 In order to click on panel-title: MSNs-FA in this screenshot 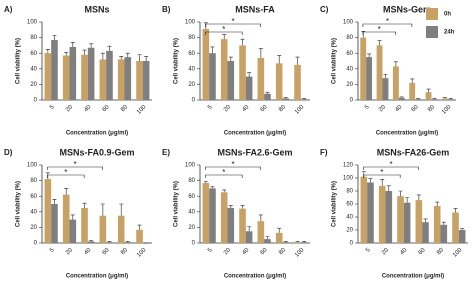, I will do `click(255, 9)`.